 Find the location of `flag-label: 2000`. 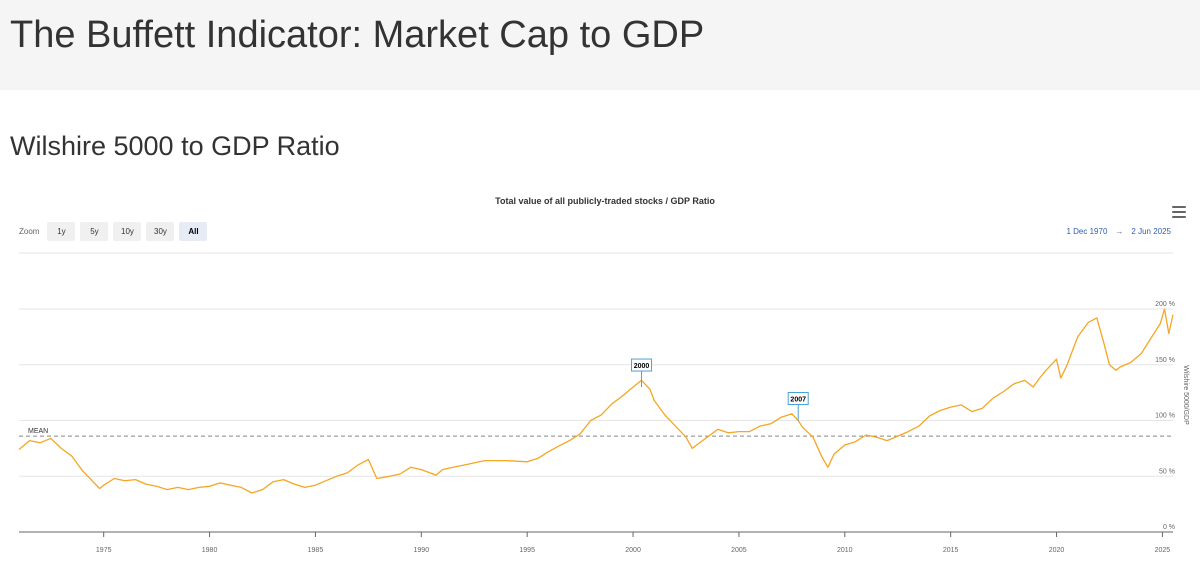

flag-label: 2000 is located at coordinates (642, 366).